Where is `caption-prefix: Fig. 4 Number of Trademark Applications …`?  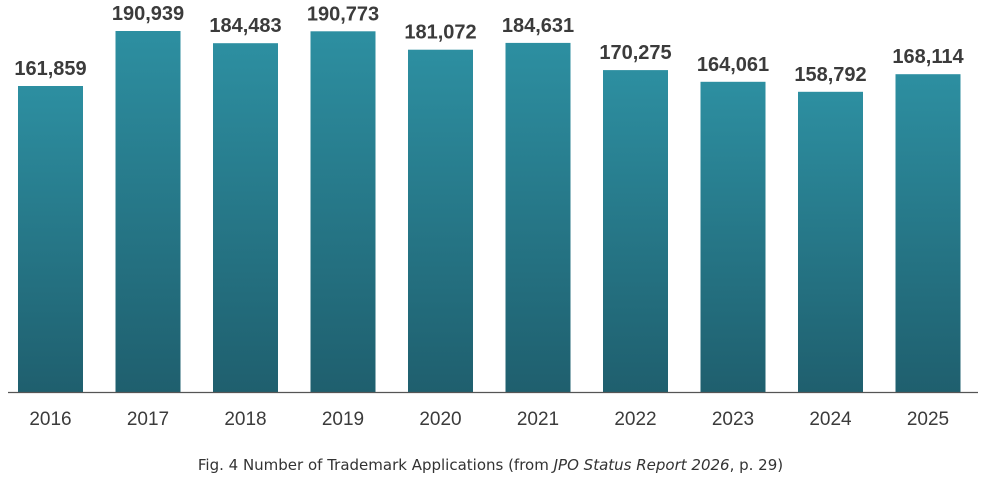 caption-prefix: Fig. 4 Number of Trademark Applications … is located at coordinates (375, 465).